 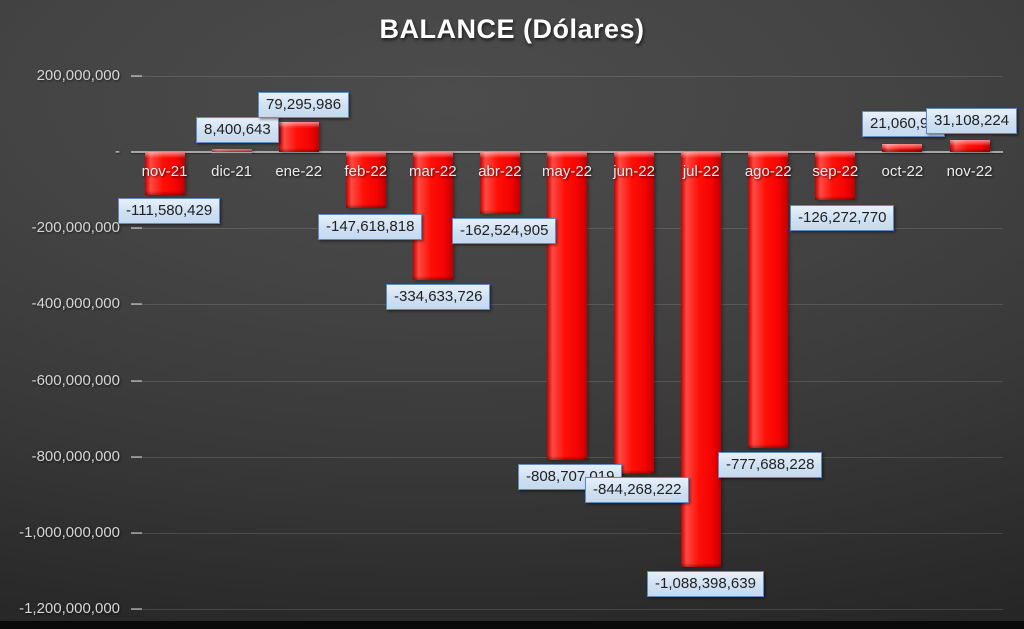 I want to click on data-label-ene-22: 79,295,986, so click(x=304, y=105).